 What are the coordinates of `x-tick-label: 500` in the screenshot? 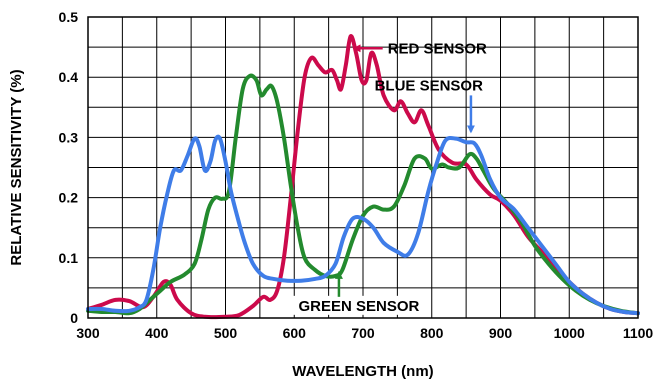 It's located at (226, 333).